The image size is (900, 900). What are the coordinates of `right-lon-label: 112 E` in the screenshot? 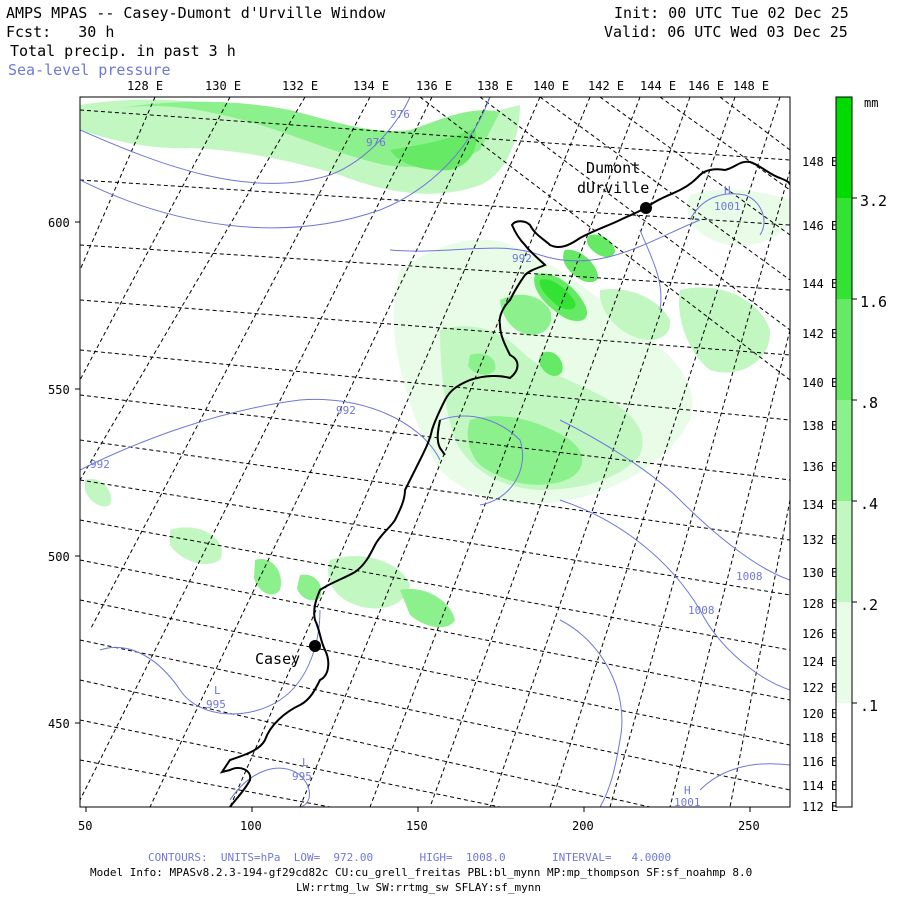 It's located at (820, 807).